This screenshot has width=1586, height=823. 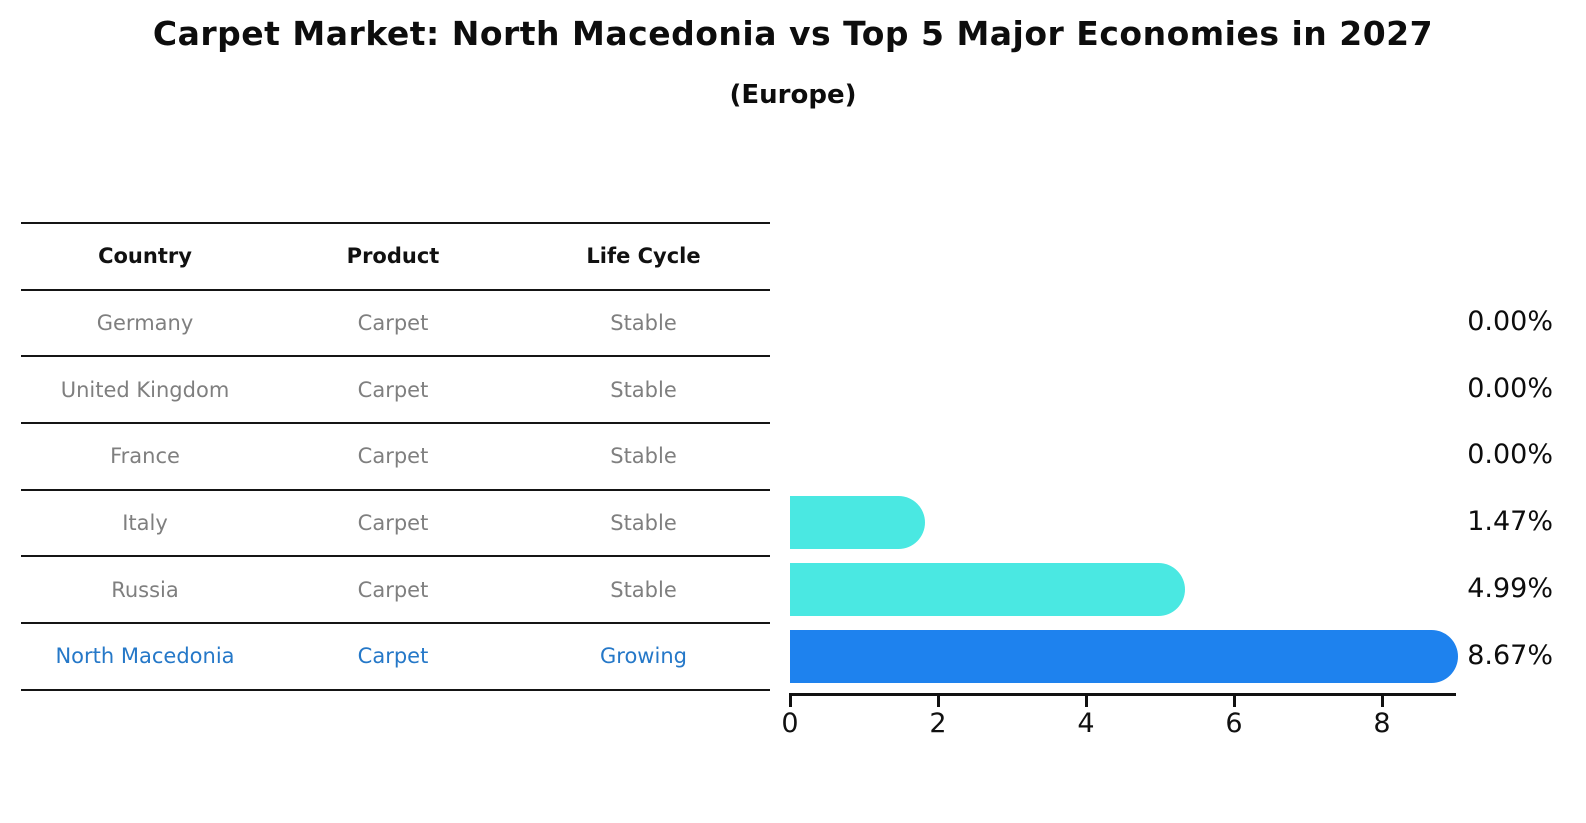 What do you see at coordinates (643, 656) in the screenshot?
I see `table-cell-lifecycle: Growing` at bounding box center [643, 656].